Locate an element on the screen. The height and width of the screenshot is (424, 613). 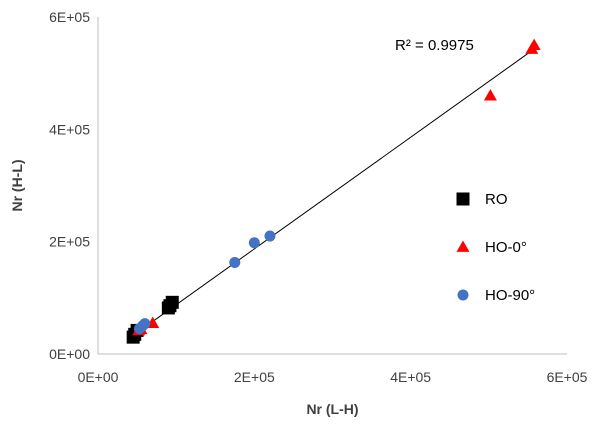
y-tick-labels: 0E+00 2E+05 4E+05 6E+05 is located at coordinates (69, 185).